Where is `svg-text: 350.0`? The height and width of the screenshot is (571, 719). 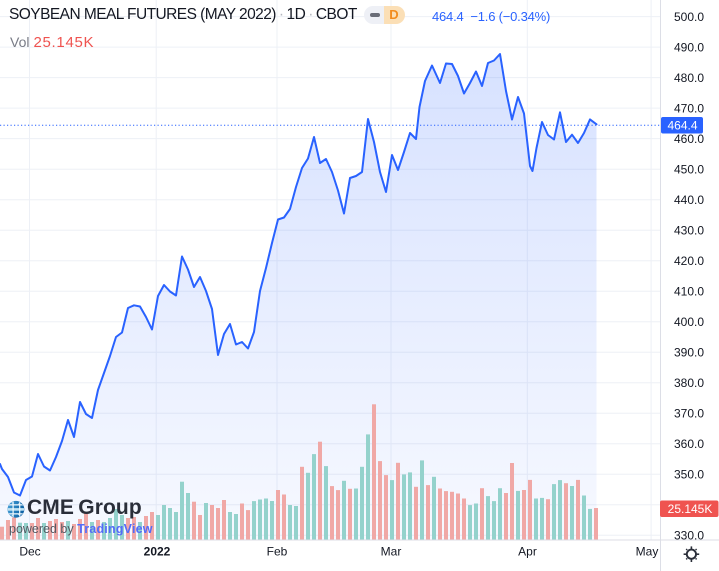
svg-text: 350.0 is located at coordinates (689, 475).